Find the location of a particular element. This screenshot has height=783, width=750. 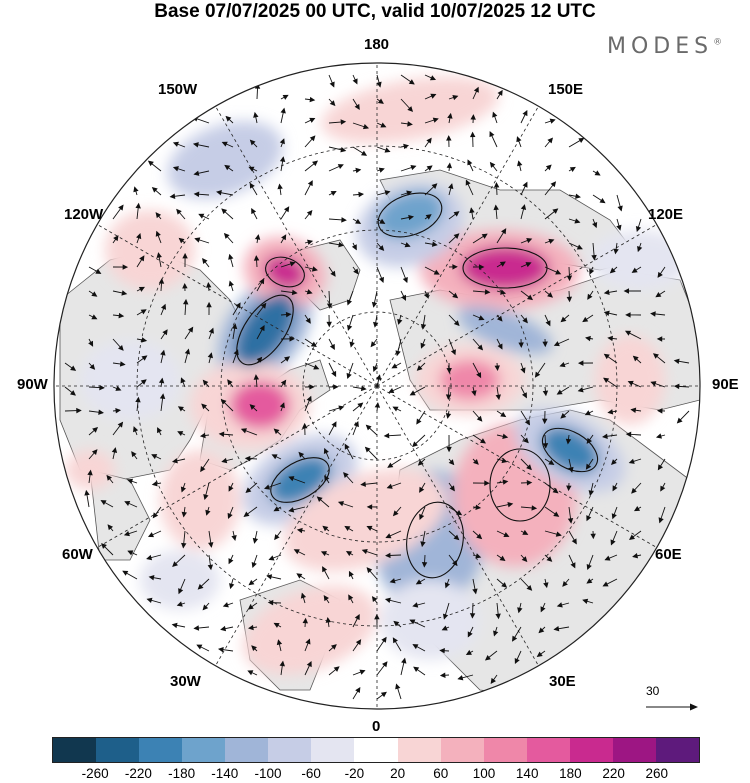

colorbar-tick-label: 100 is located at coordinates (484, 773).